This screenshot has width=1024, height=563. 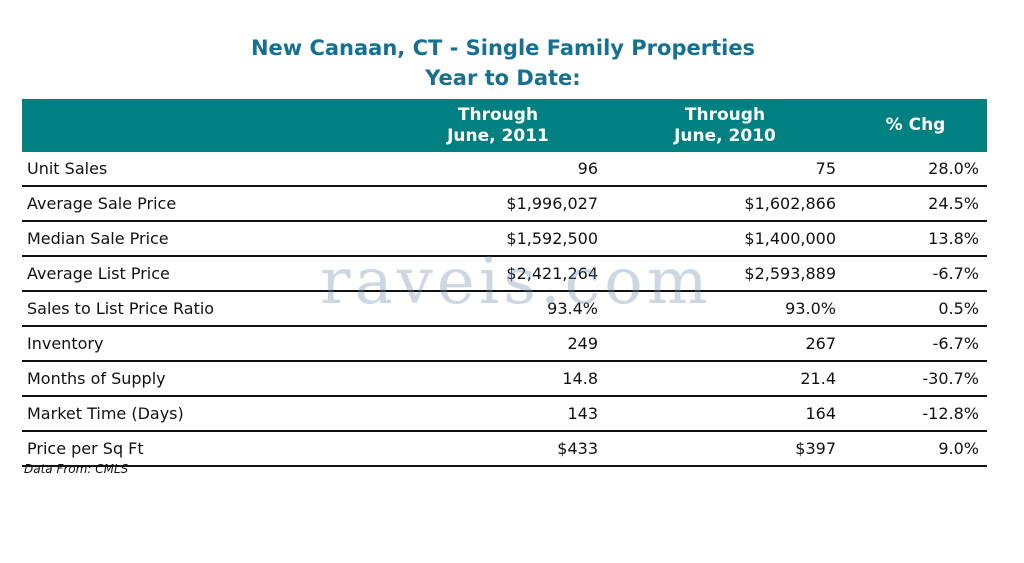 What do you see at coordinates (498, 344) in the screenshot?
I see `value-2011: 249` at bounding box center [498, 344].